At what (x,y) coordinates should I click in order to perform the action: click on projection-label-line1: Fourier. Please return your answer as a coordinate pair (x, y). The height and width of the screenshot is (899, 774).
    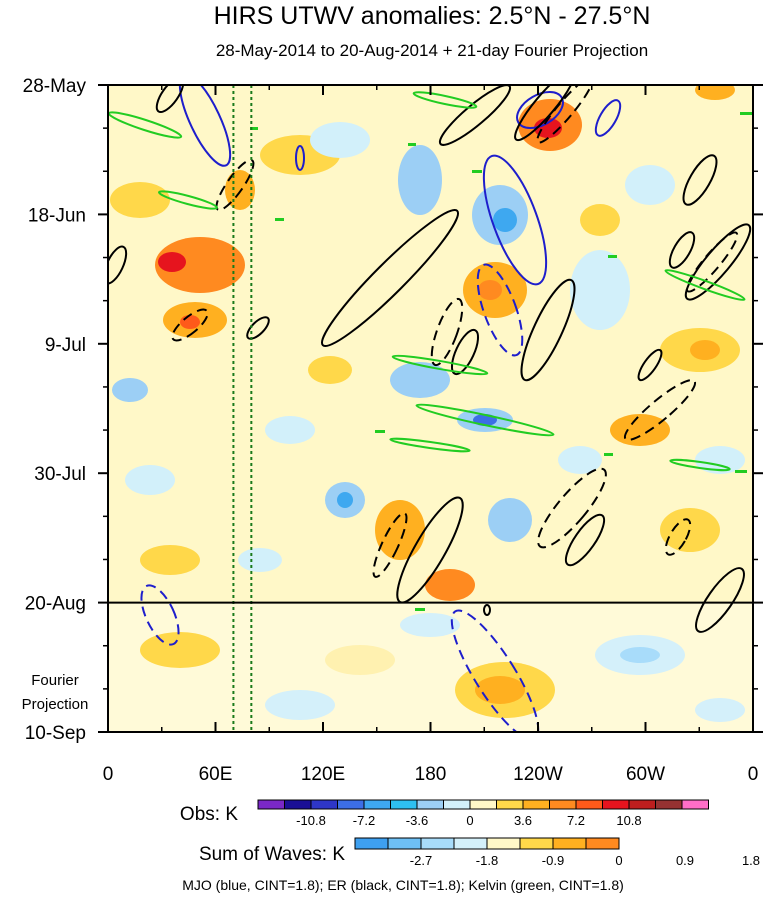
    Looking at the image, I should click on (55, 680).